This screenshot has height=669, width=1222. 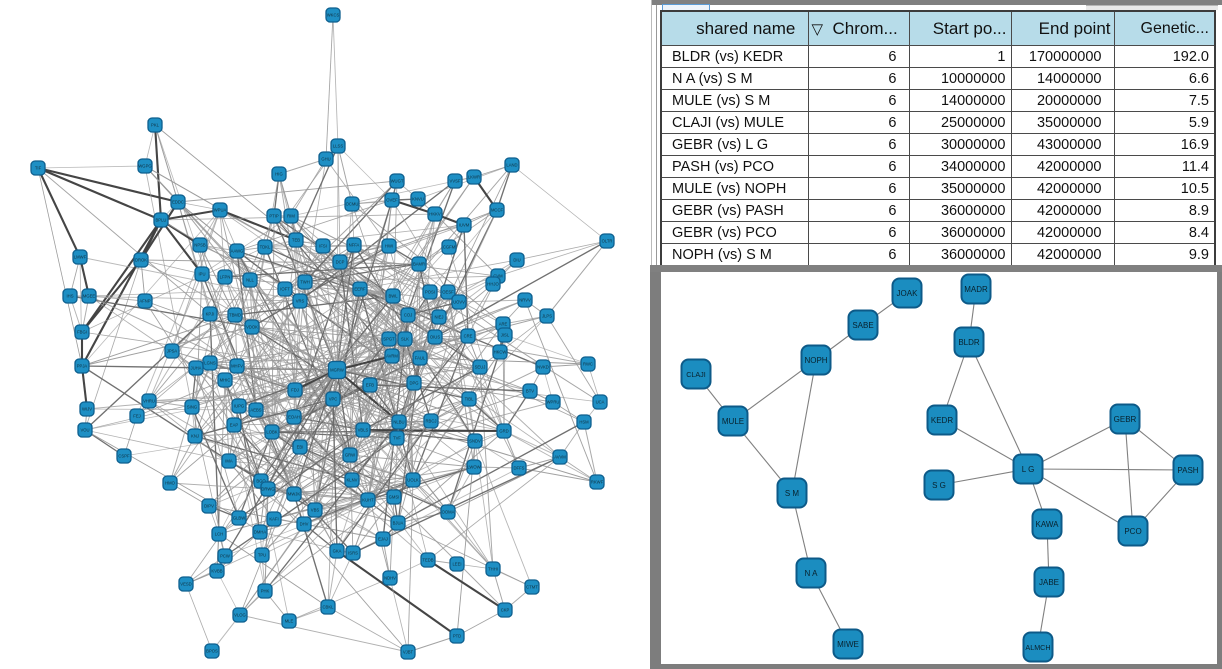 I want to click on svg-text: OLTR, so click(x=607, y=241).